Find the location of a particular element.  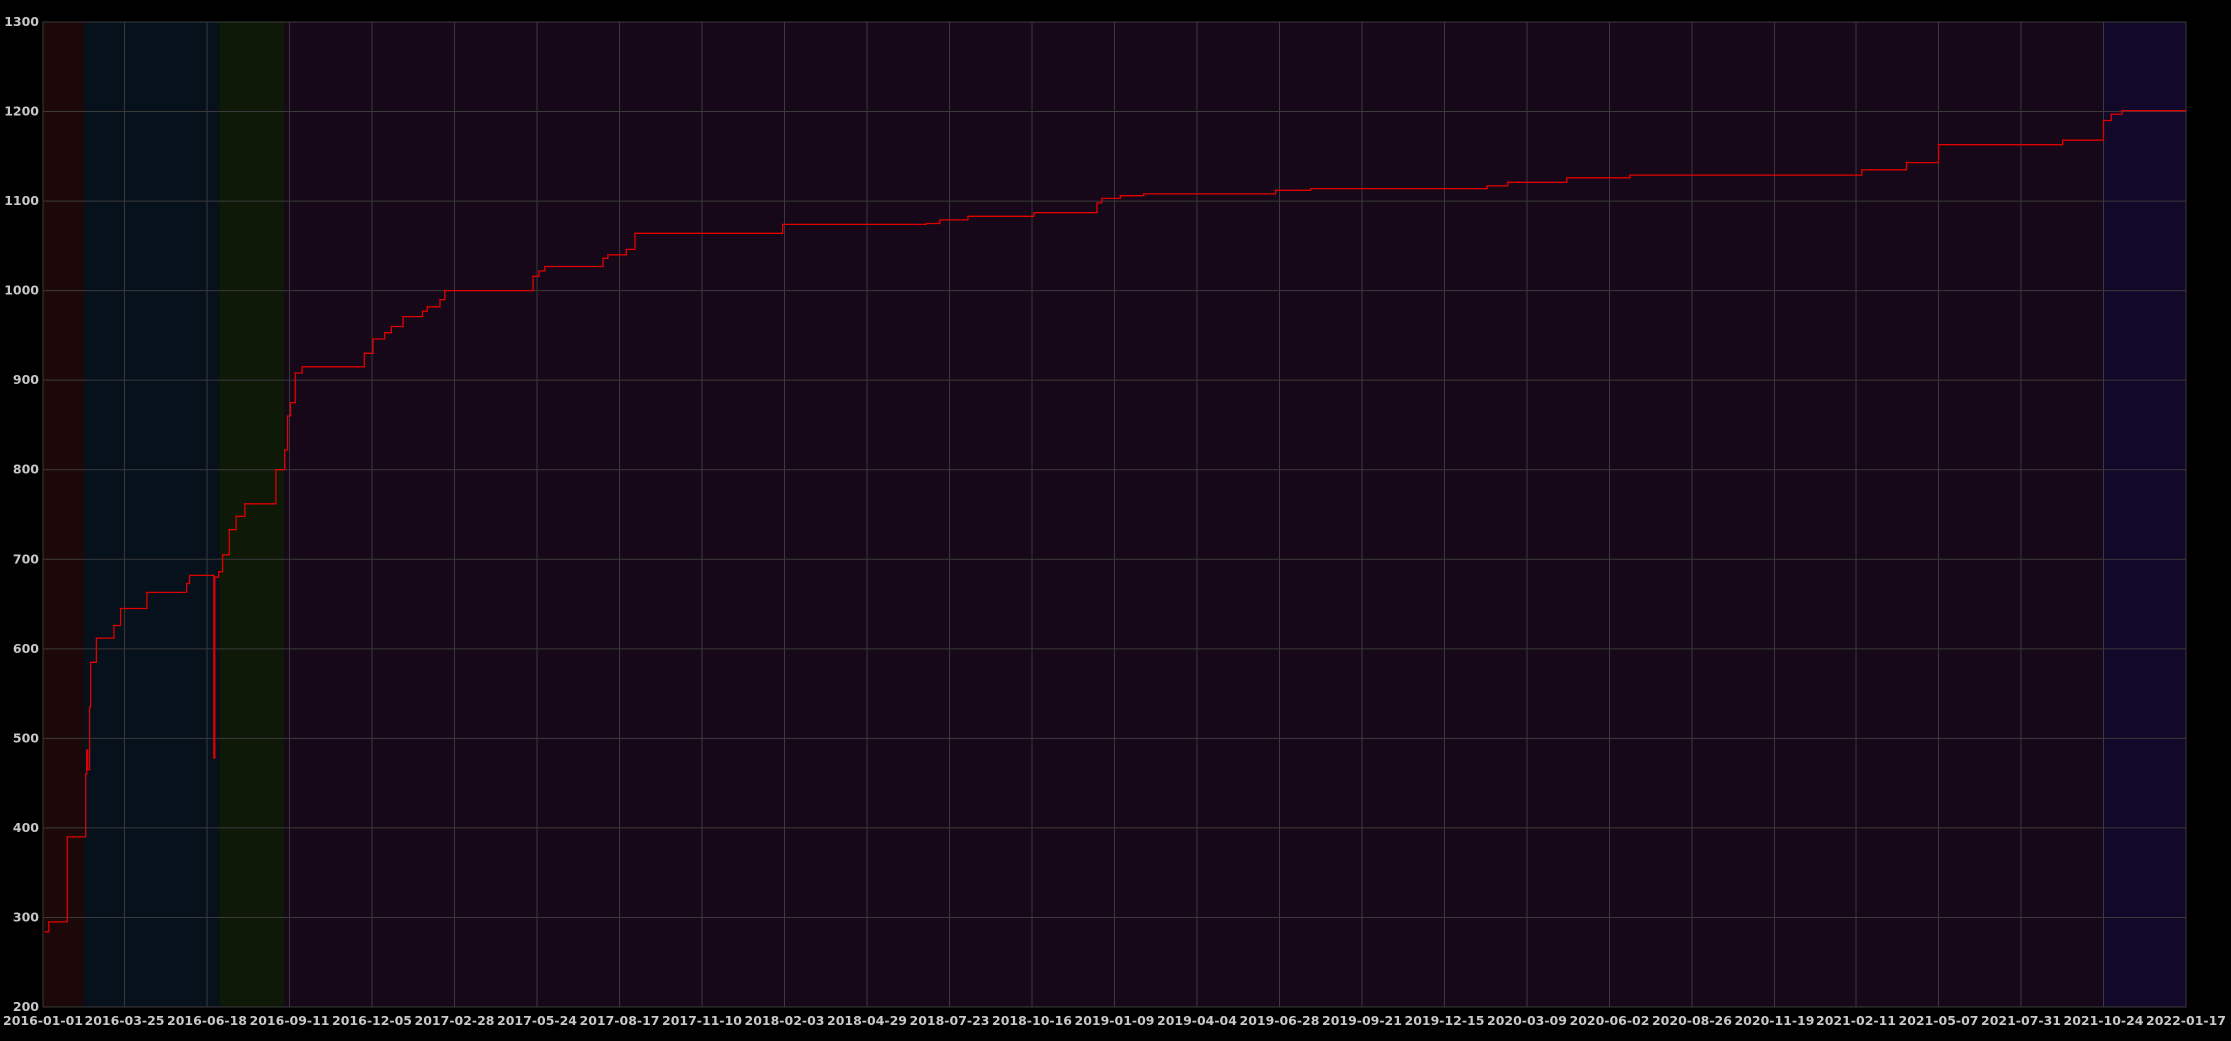

x-tick-label: 2017-11-10 is located at coordinates (702, 1020).